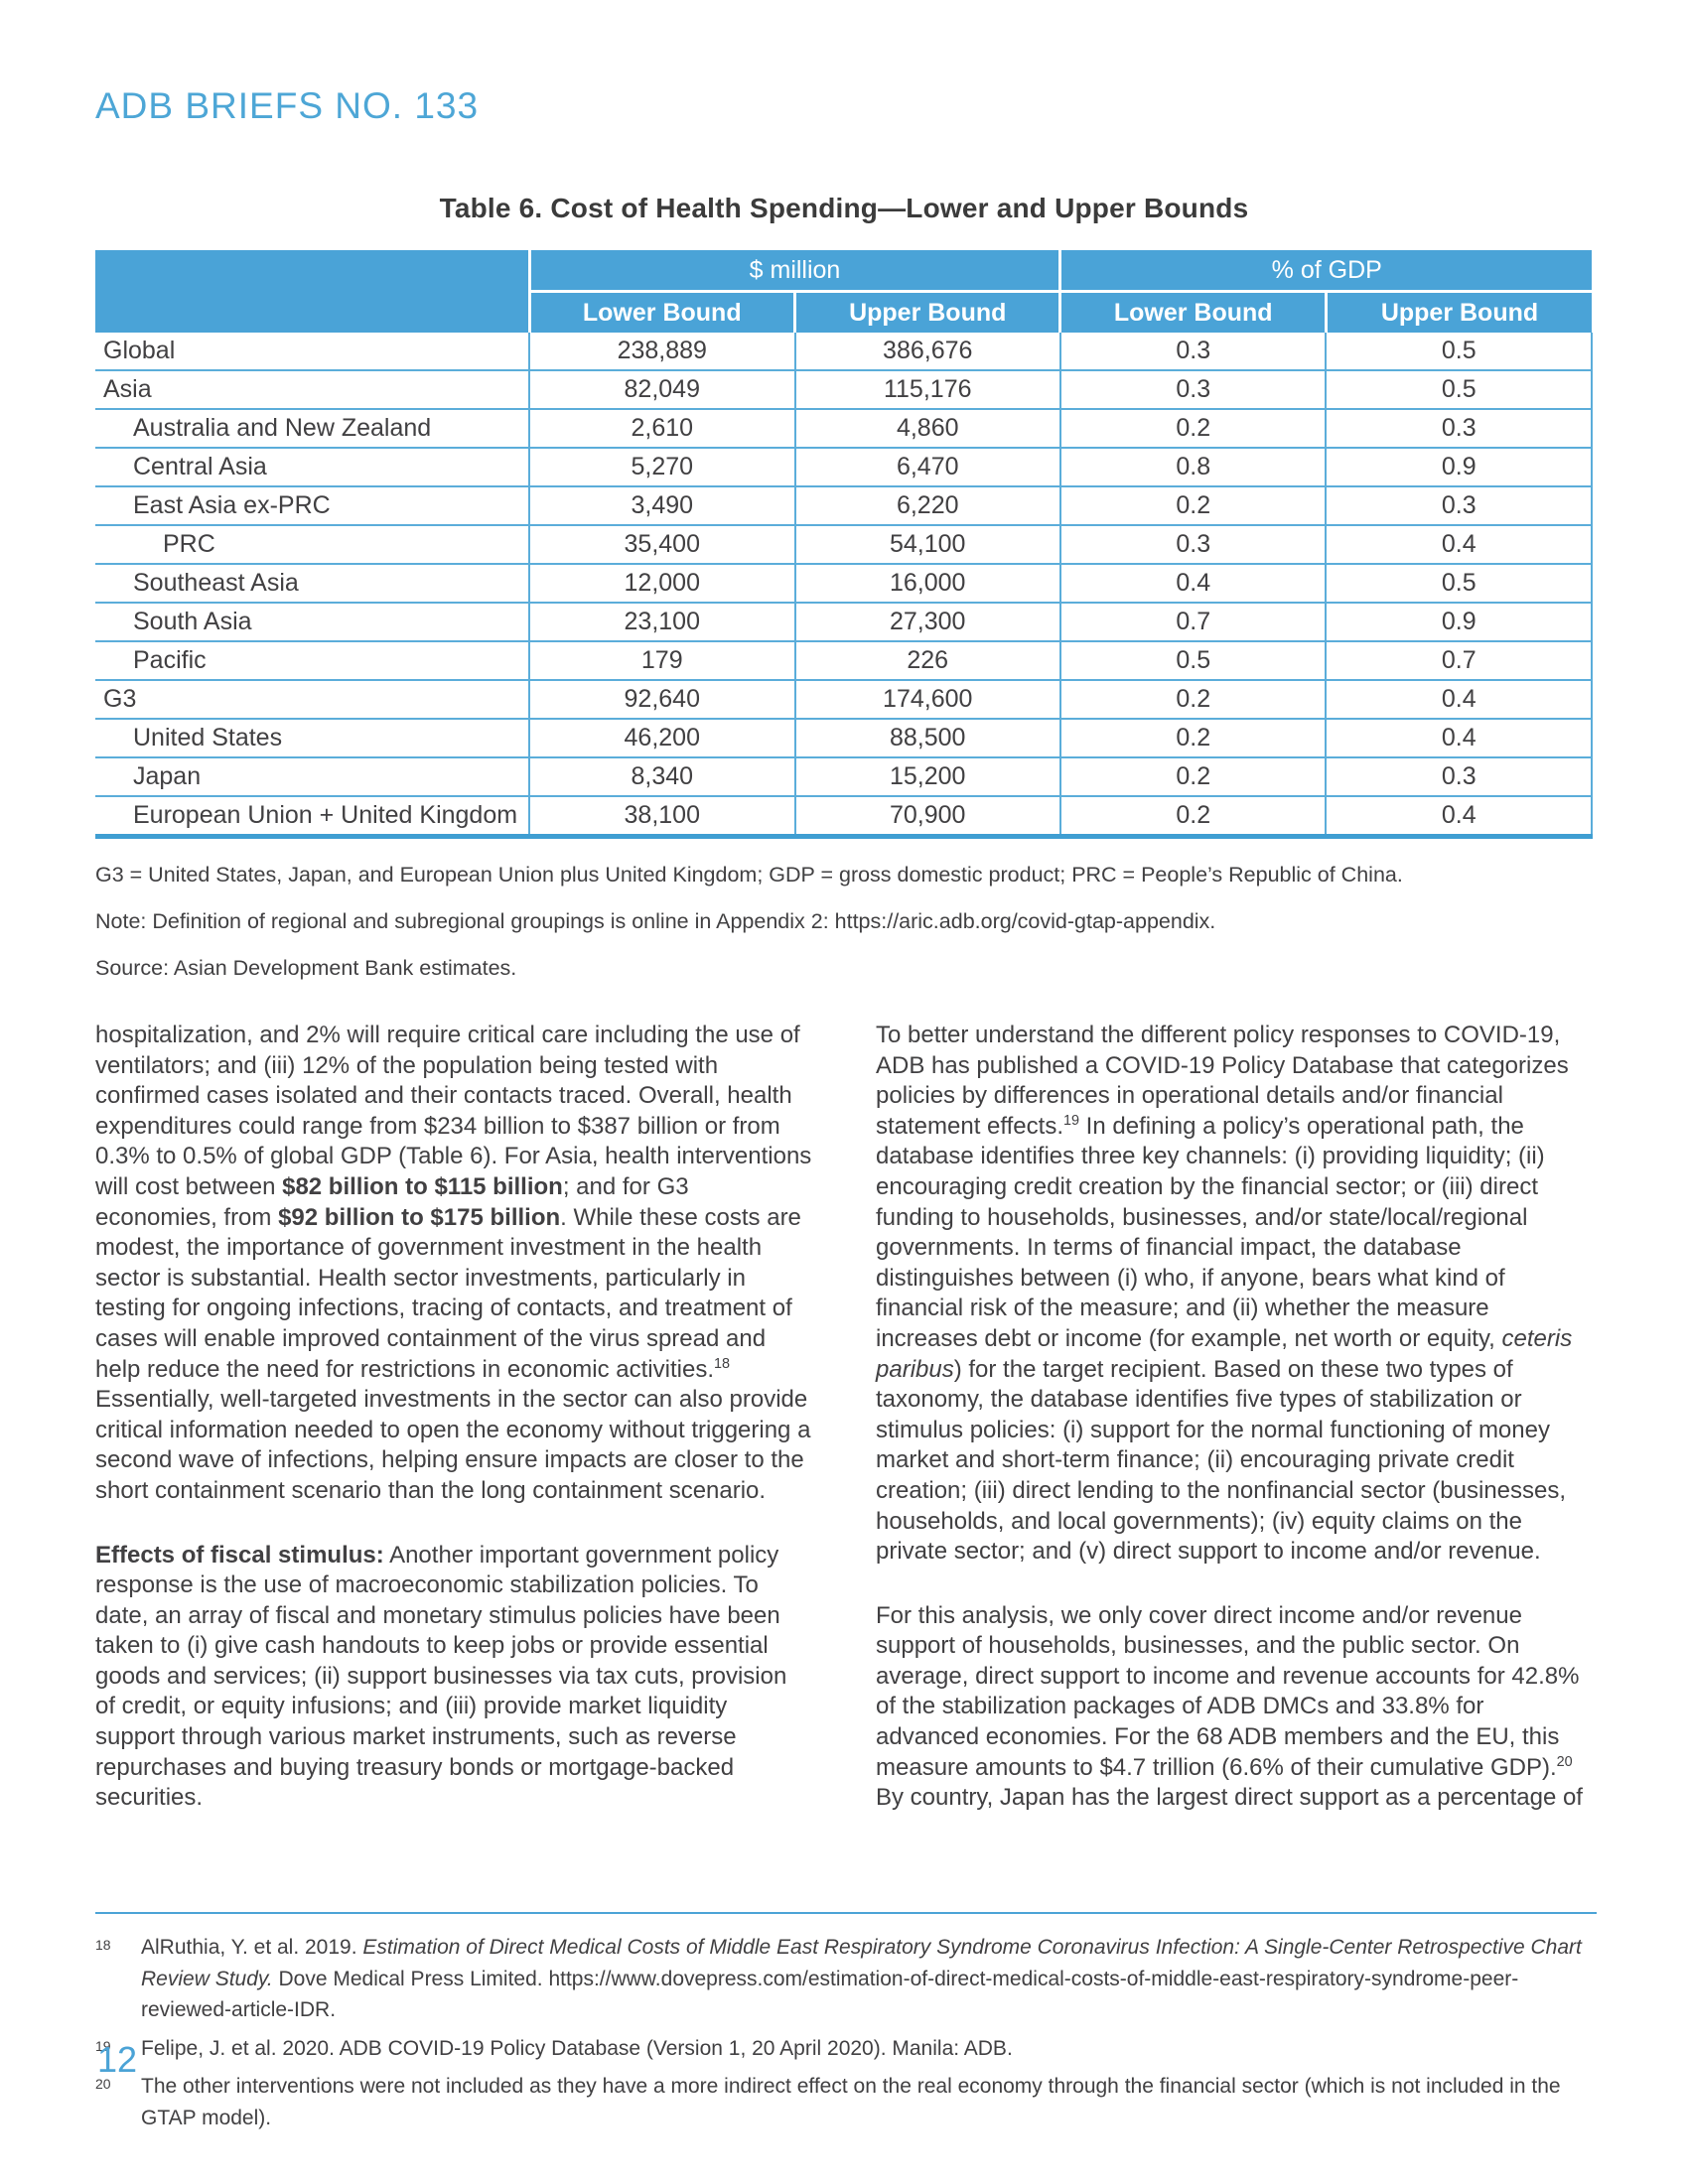 Image resolution: width=1688 pixels, height=2184 pixels. I want to click on row-value: 3,490, so click(661, 506).